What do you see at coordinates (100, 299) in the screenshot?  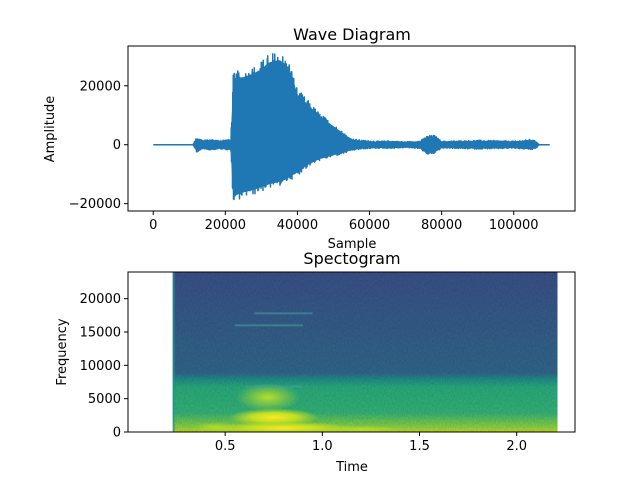 I see `spectrogram-y-tick-label: 20000` at bounding box center [100, 299].